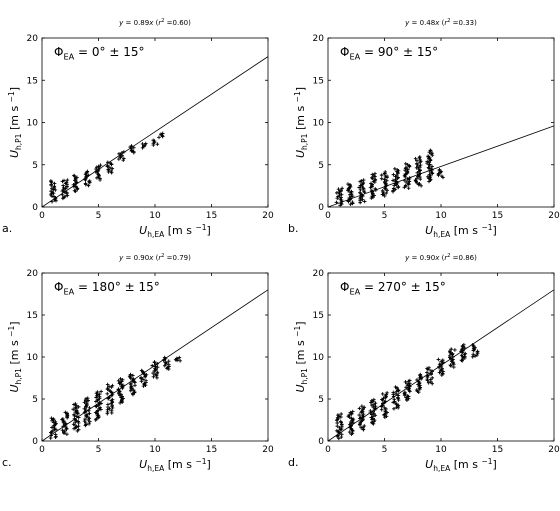  I want to click on chart-title: y = 0.89x (r2 =0.60), so click(154, 22).